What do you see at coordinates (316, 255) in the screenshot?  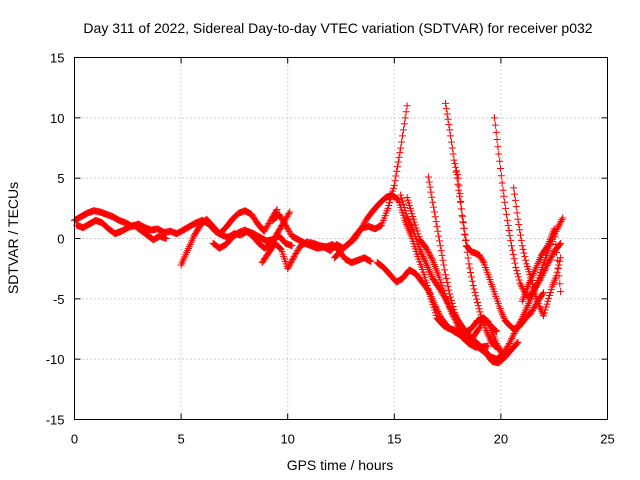 I see `series-track-e` at bounding box center [316, 255].